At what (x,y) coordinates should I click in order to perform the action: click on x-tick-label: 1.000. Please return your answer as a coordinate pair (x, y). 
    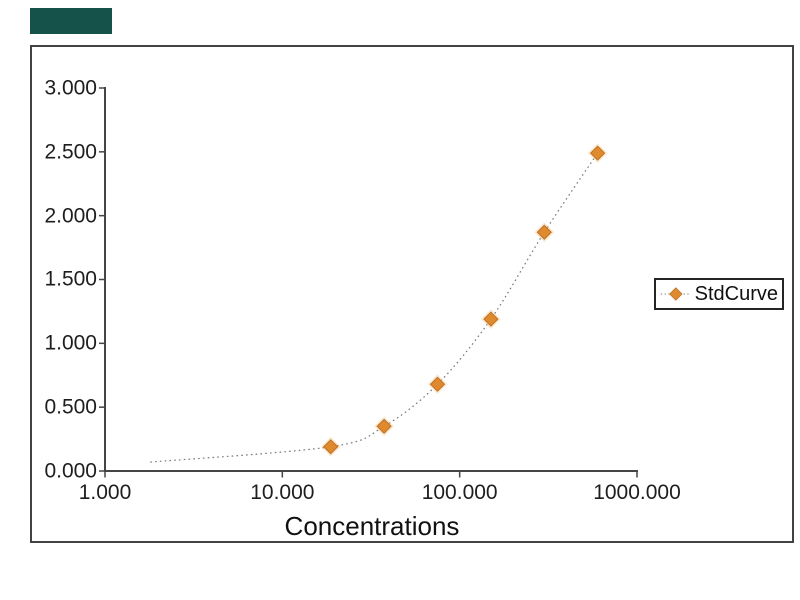
    Looking at the image, I should click on (105, 492).